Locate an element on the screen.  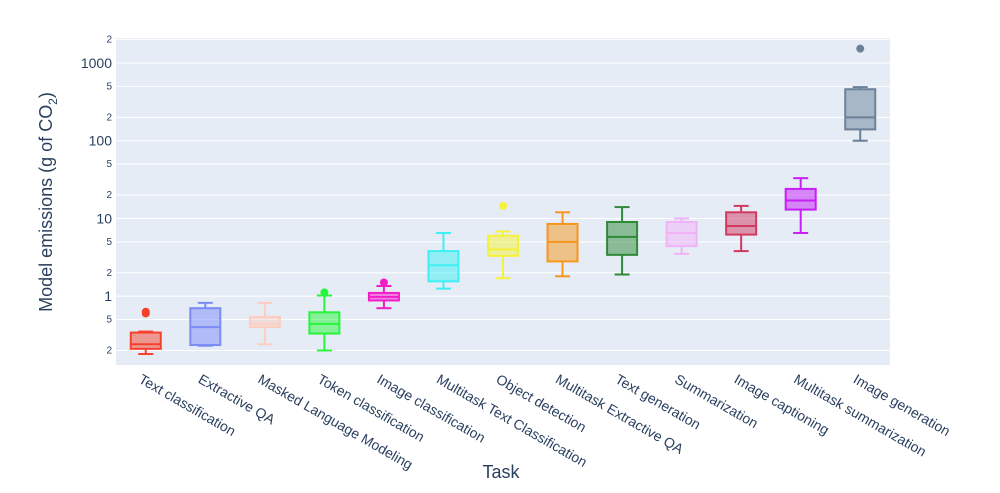
y-axis-title: Model emissions (g of CO2) is located at coordinates (48, 202).